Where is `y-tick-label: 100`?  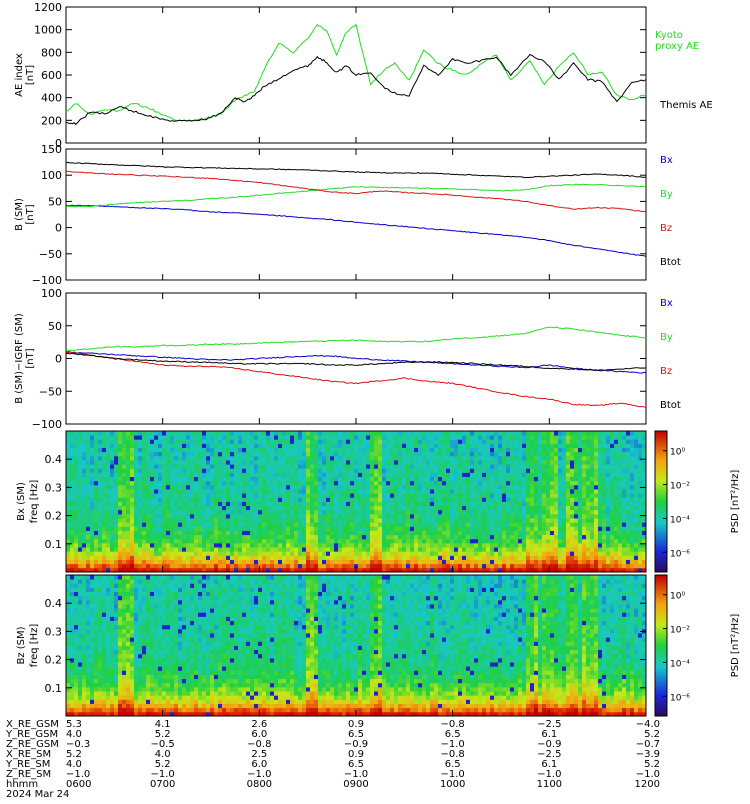 y-tick-label: 100 is located at coordinates (51, 293).